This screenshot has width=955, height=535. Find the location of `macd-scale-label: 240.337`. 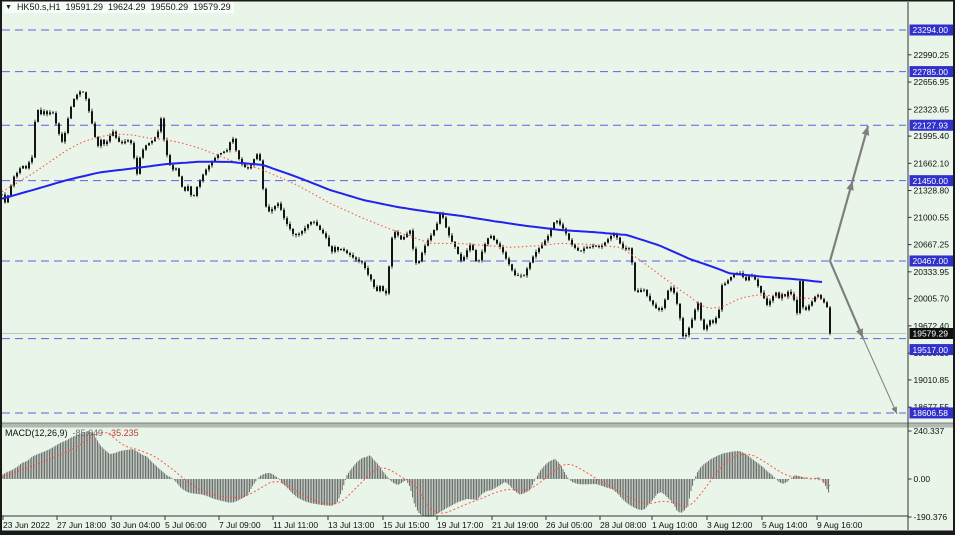

macd-scale-label: 240.337 is located at coordinates (929, 431).